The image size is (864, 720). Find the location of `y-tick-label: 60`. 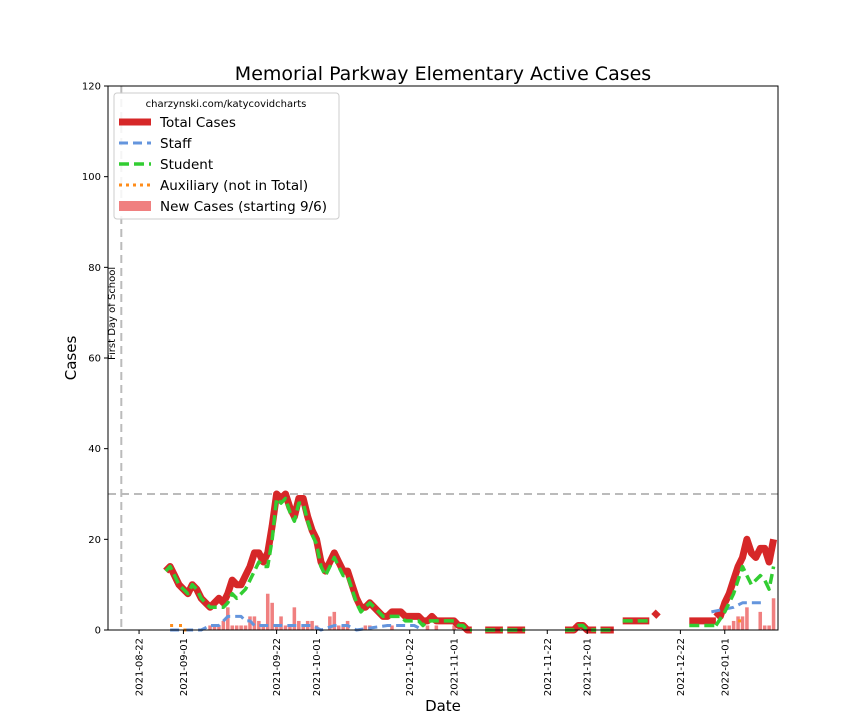

y-tick-label: 60 is located at coordinates (94, 359).